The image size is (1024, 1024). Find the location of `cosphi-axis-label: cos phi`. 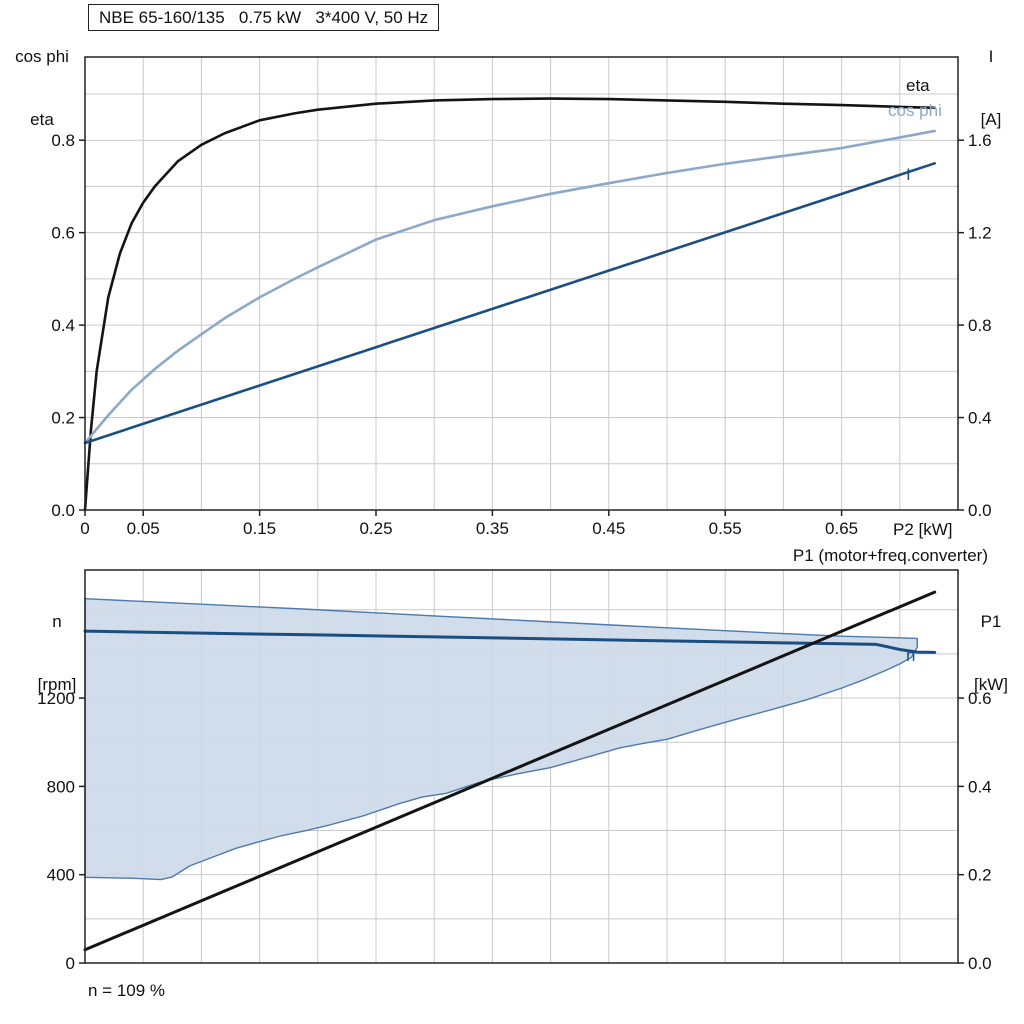

cosphi-axis-label: cos phi is located at coordinates (42, 56).